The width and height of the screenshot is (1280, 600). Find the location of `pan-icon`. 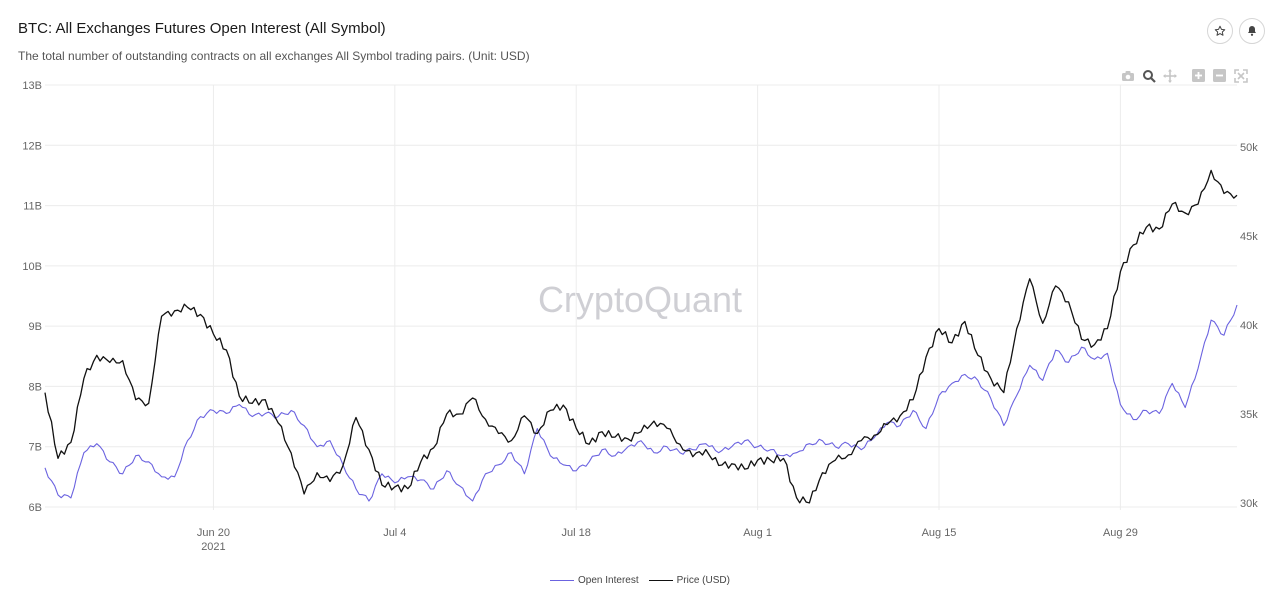

pan-icon is located at coordinates (1169, 75).